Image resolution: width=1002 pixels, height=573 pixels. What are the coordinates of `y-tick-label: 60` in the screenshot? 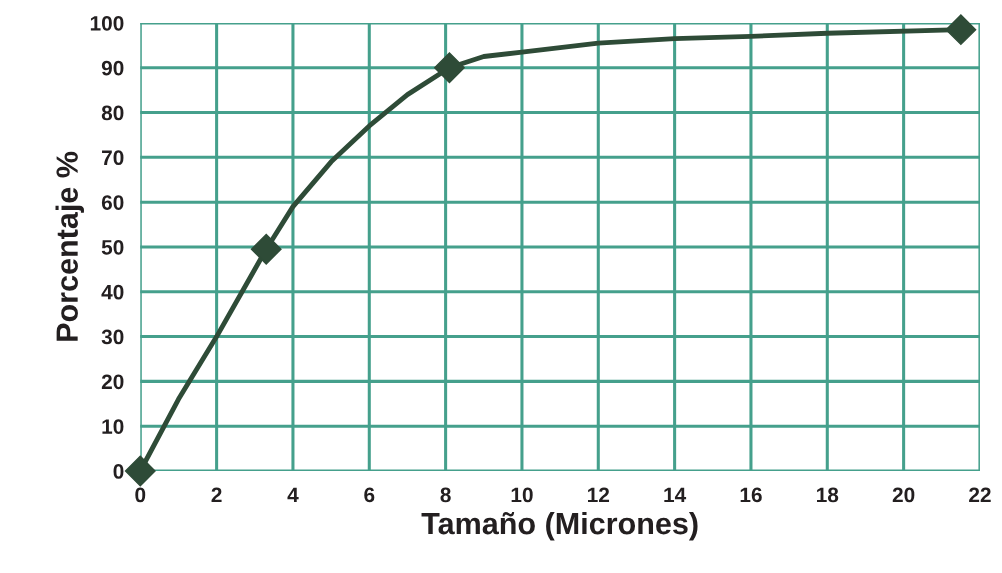 It's located at (112, 202).